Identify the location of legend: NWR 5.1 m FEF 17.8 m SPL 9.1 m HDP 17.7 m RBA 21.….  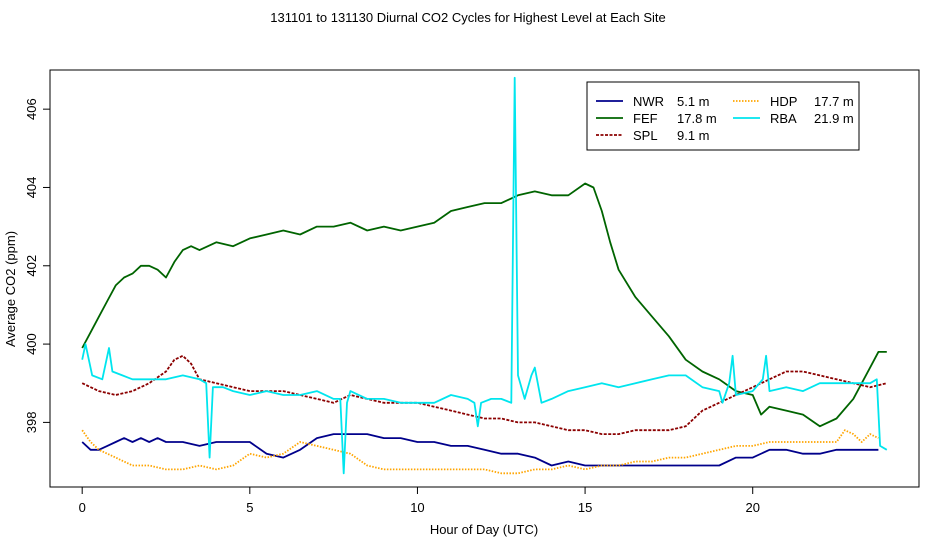
(723, 116).